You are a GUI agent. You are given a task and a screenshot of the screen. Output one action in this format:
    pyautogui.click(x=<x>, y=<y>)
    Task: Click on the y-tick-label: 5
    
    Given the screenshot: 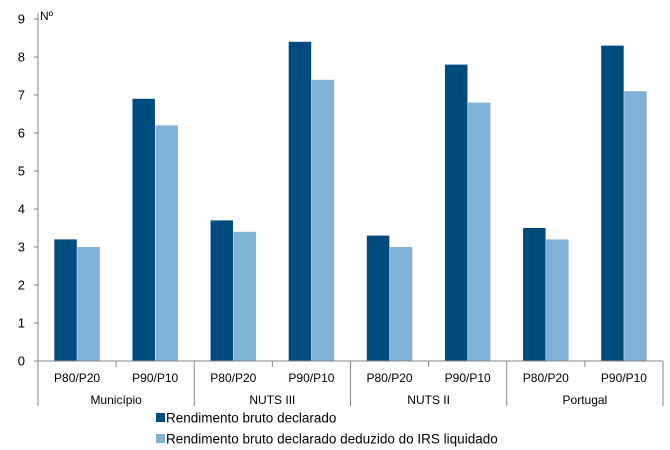 What is the action you would take?
    pyautogui.click(x=21, y=171)
    